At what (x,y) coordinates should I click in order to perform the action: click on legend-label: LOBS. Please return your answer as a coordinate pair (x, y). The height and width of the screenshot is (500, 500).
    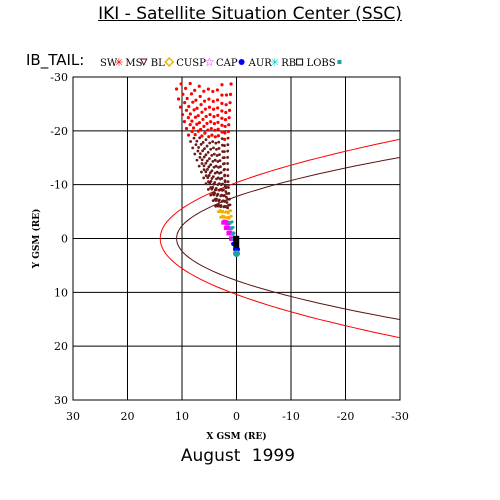
    Looking at the image, I should click on (321, 63).